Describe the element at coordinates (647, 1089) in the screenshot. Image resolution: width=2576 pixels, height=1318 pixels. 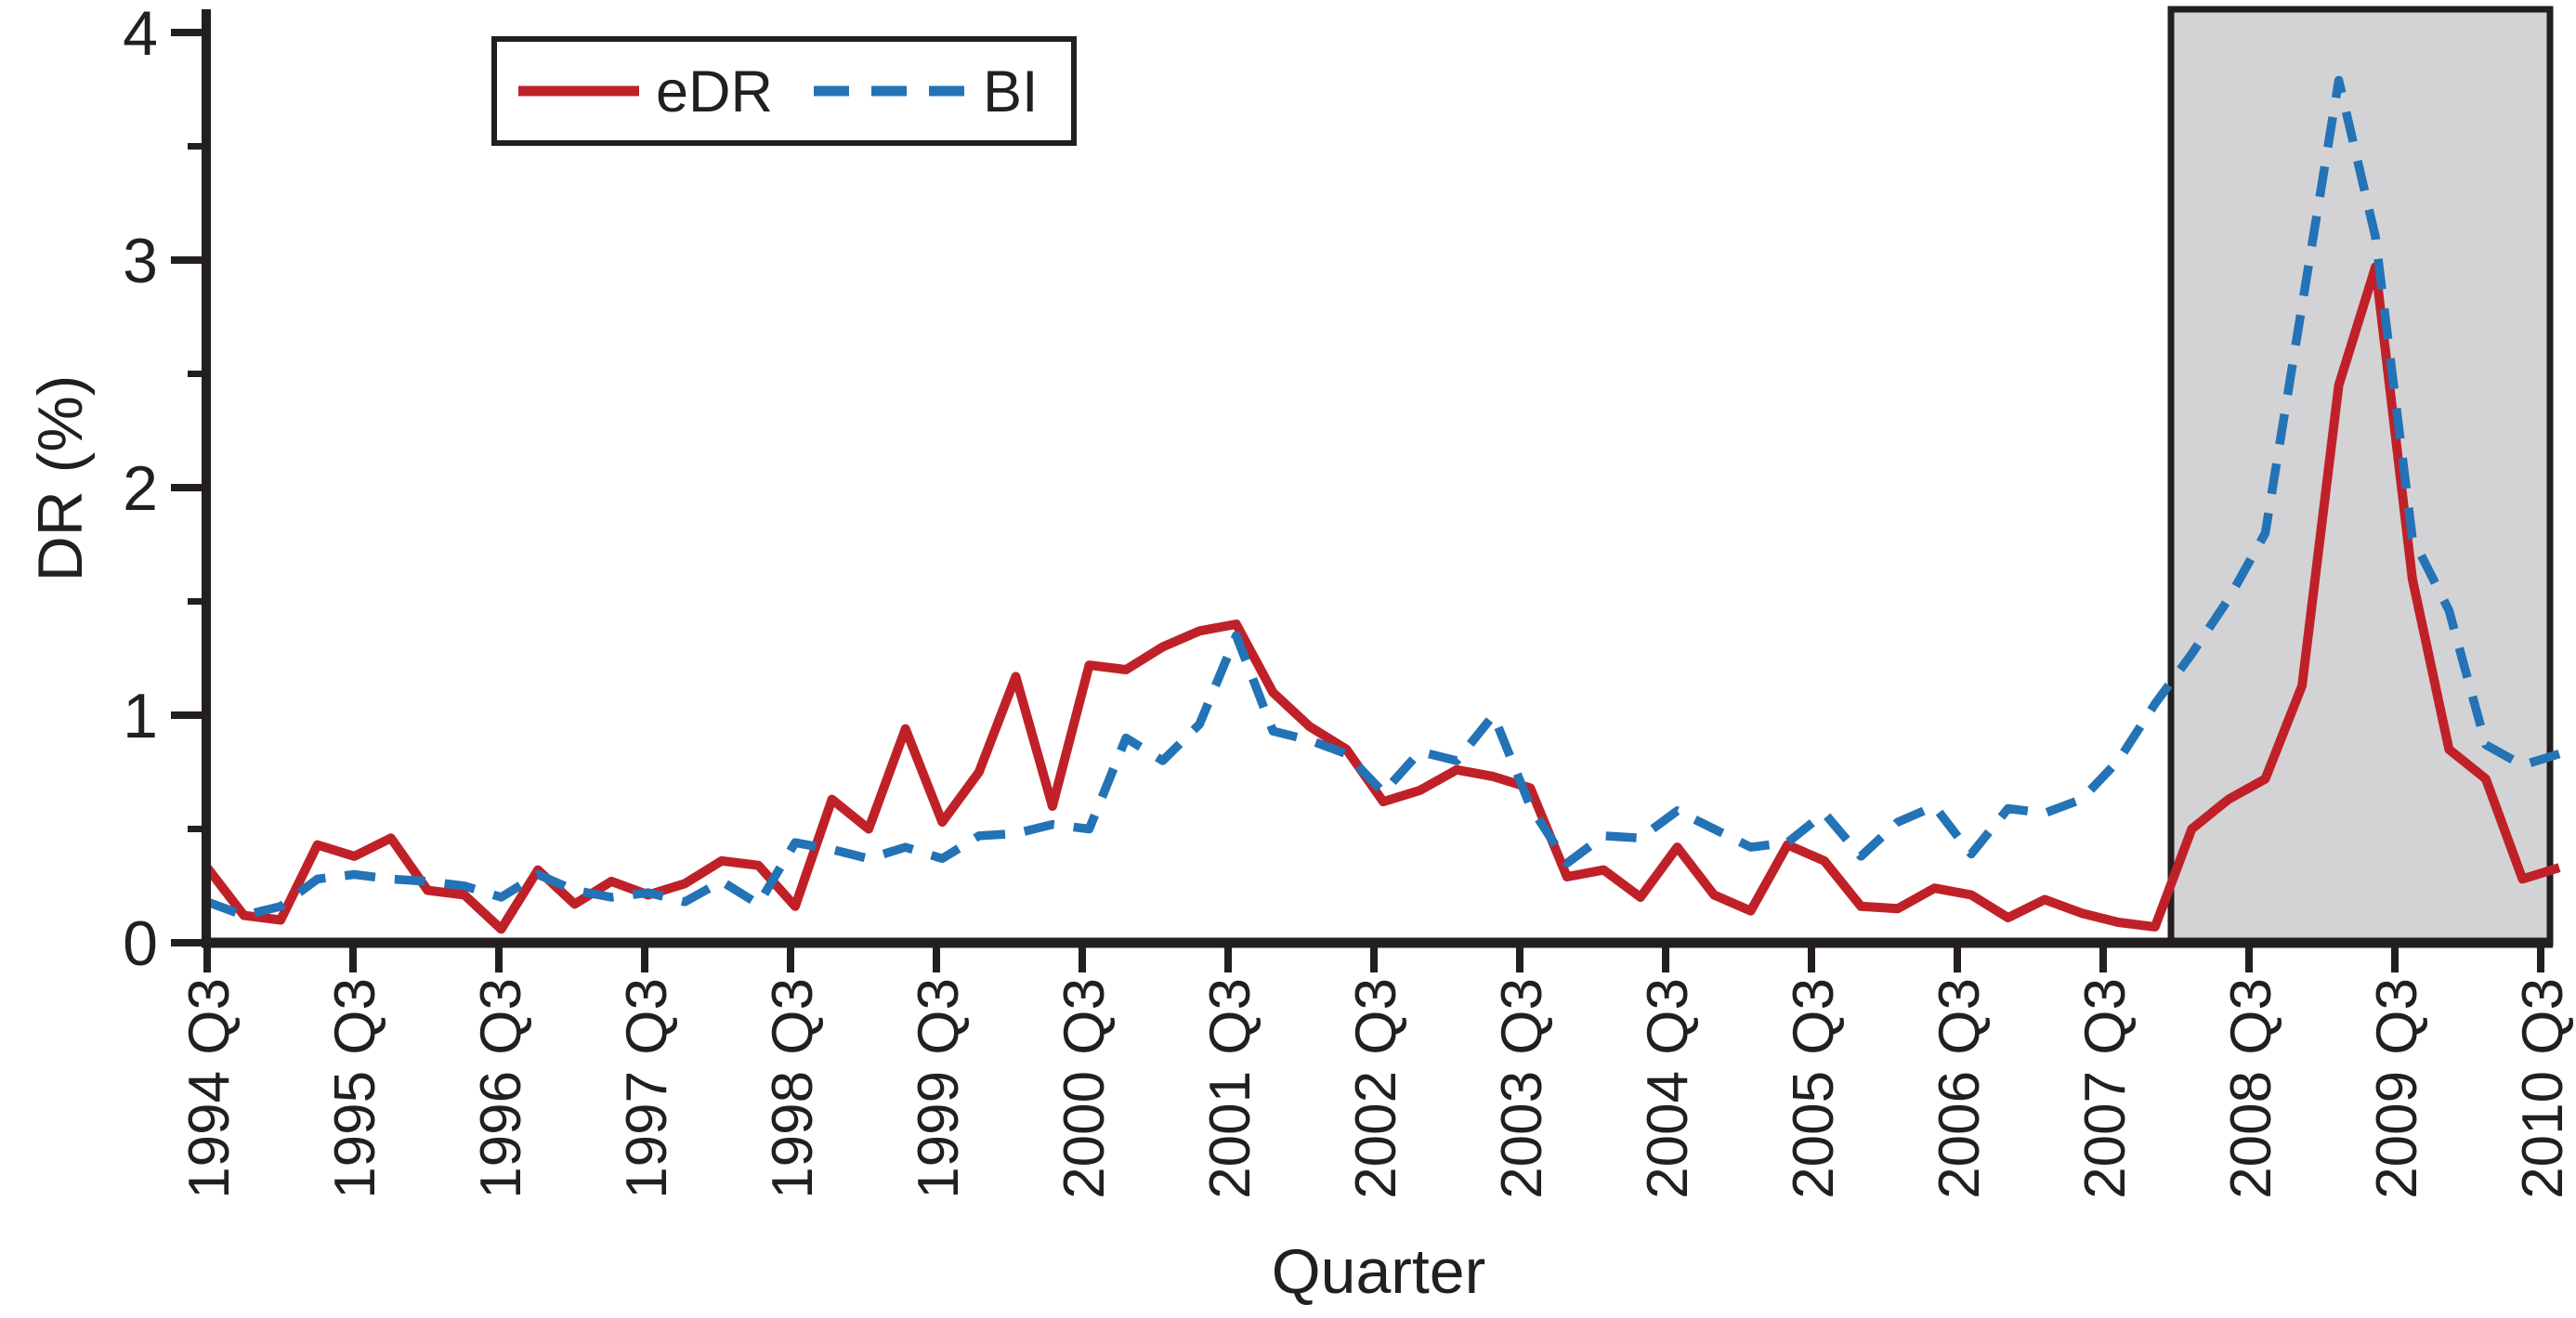
I see `x-tick-label: 1997 Q3` at that location.